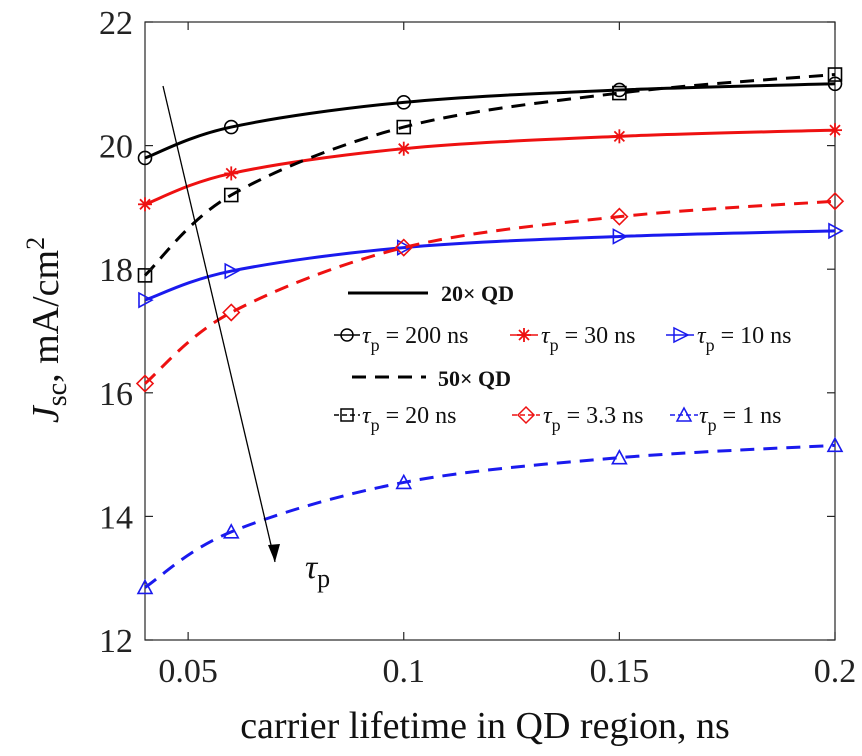 The height and width of the screenshot is (756, 862). What do you see at coordinates (477, 293) in the screenshot?
I see `legend-group-20x-qd: 20× QD` at bounding box center [477, 293].